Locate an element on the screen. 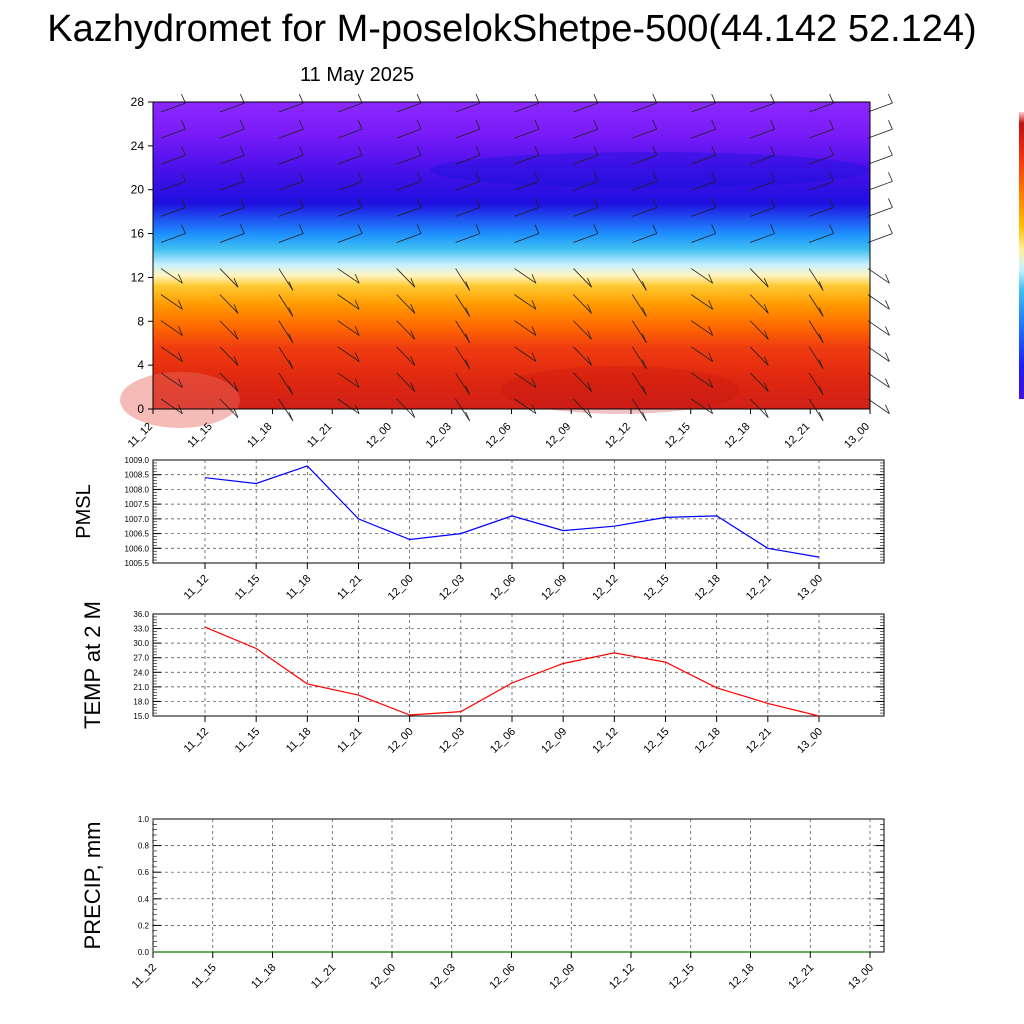 The image size is (1024, 1024). y-tick-label: 1006.0 is located at coordinates (137, 548).